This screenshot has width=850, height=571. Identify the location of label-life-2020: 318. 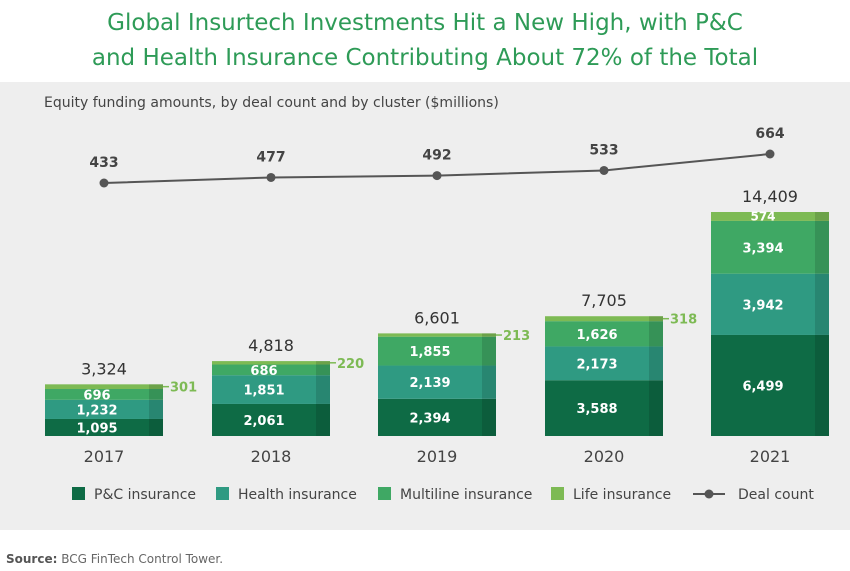
(683, 320).